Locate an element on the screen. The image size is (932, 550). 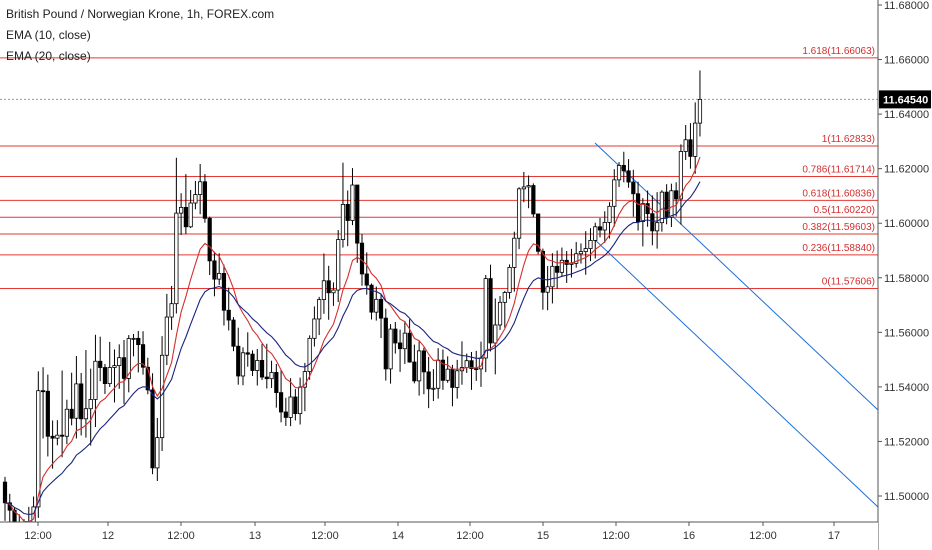
price-tick-label: 11.50000 is located at coordinates (906, 497).